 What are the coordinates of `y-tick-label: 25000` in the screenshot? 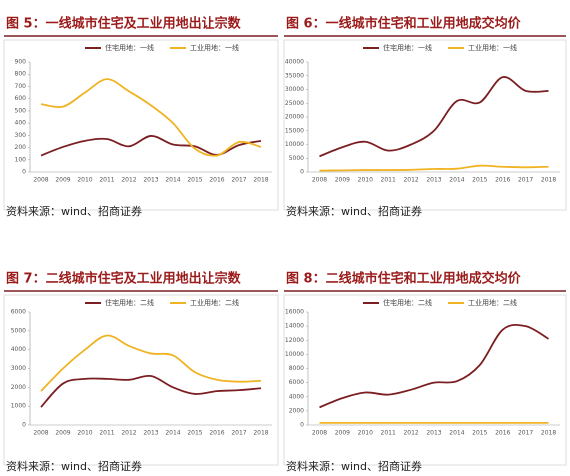 It's located at (294, 103).